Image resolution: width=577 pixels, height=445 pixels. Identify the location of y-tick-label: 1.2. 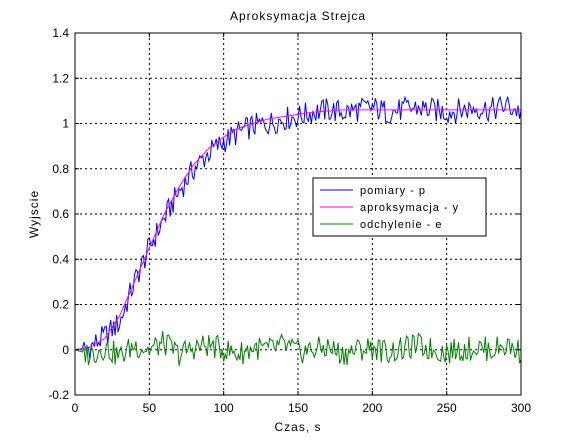
(60, 78).